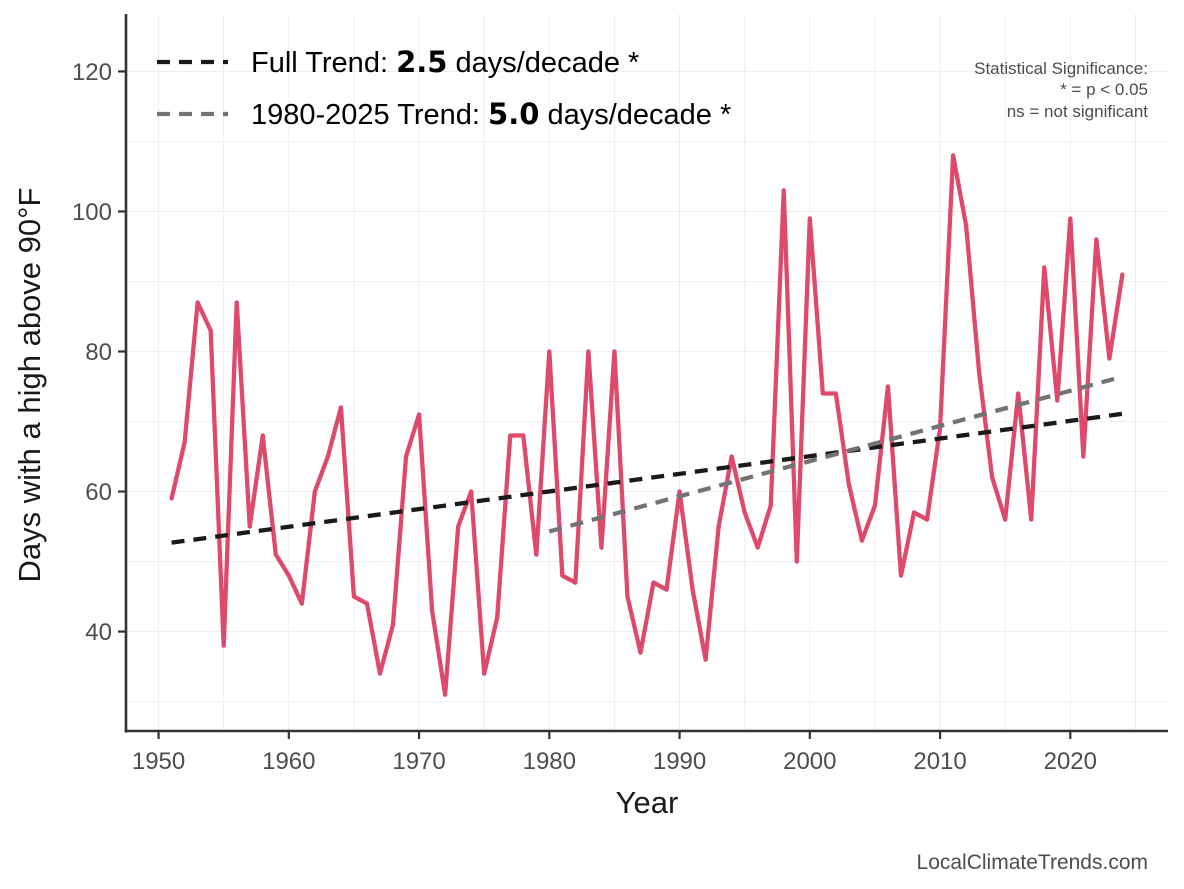  What do you see at coordinates (92, 212) in the screenshot?
I see `y-tick-label: 100` at bounding box center [92, 212].